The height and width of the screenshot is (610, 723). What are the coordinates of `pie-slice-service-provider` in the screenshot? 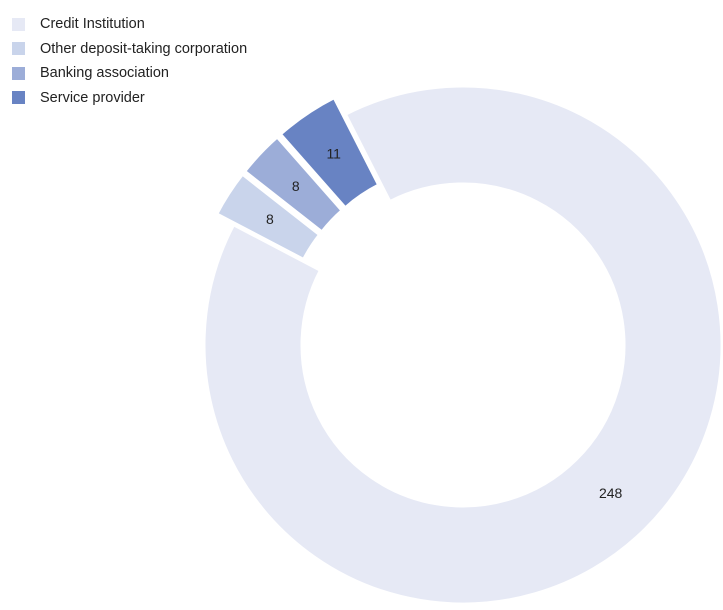 It's located at (329, 152).